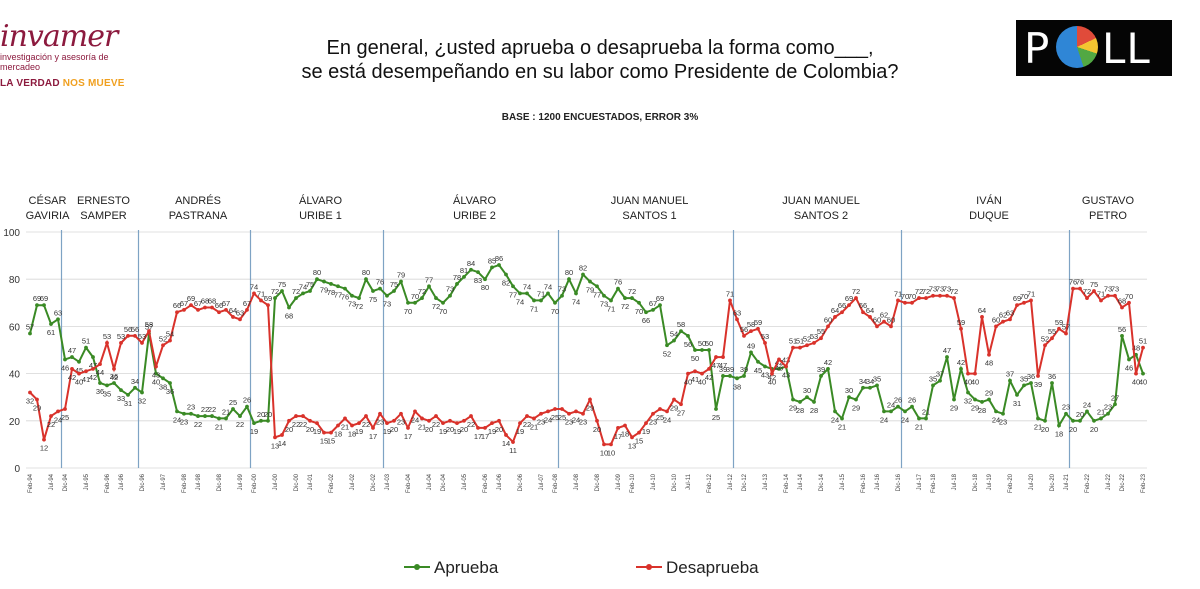 This screenshot has height=589, width=1200. Describe the element at coordinates (577, 481) in the screenshot. I see `x-tick-label: Jul-08` at that location.